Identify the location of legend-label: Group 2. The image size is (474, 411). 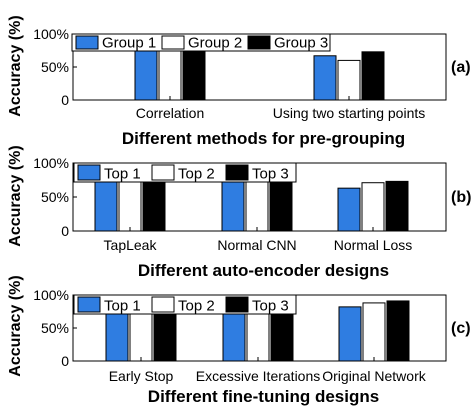
(215, 43).